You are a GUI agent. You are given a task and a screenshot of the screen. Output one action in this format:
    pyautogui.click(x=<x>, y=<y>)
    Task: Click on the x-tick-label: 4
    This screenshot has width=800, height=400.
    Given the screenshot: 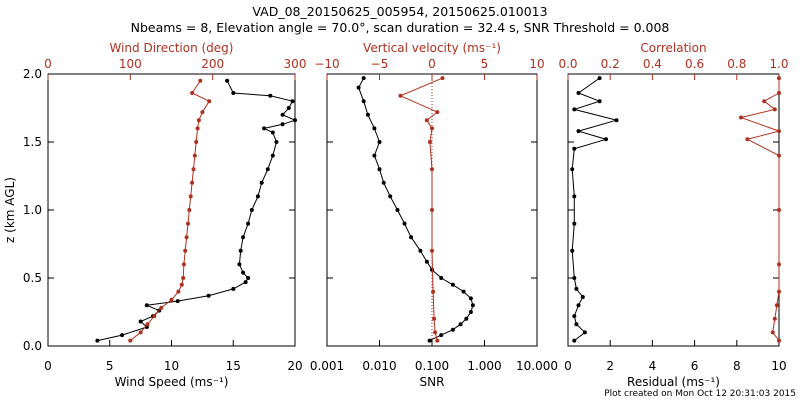 What is the action you would take?
    pyautogui.click(x=653, y=366)
    